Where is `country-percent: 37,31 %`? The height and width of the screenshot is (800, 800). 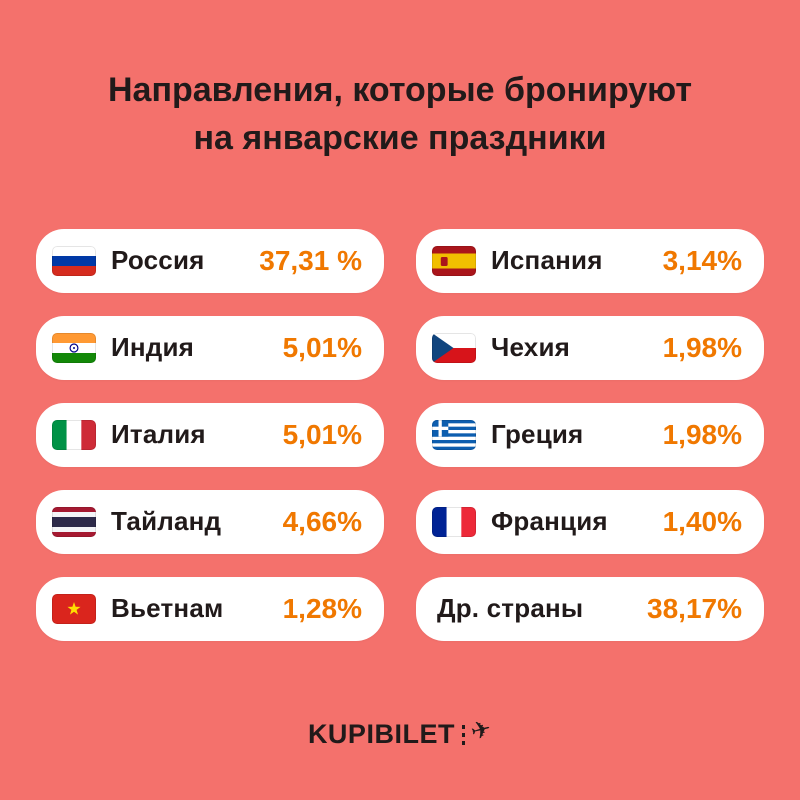
country-percent: 37,31 % is located at coordinates (310, 260).